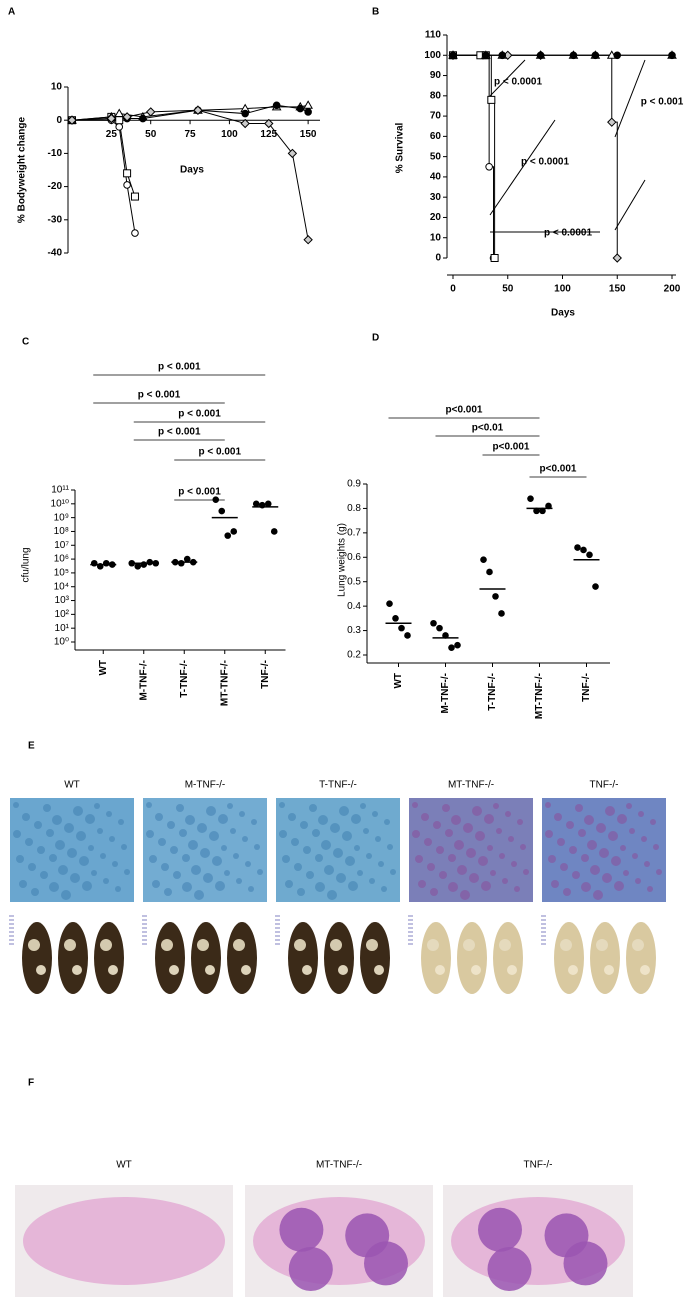  What do you see at coordinates (672, 289) in the screenshot?
I see `x-tick-label: 200` at bounding box center [672, 289].